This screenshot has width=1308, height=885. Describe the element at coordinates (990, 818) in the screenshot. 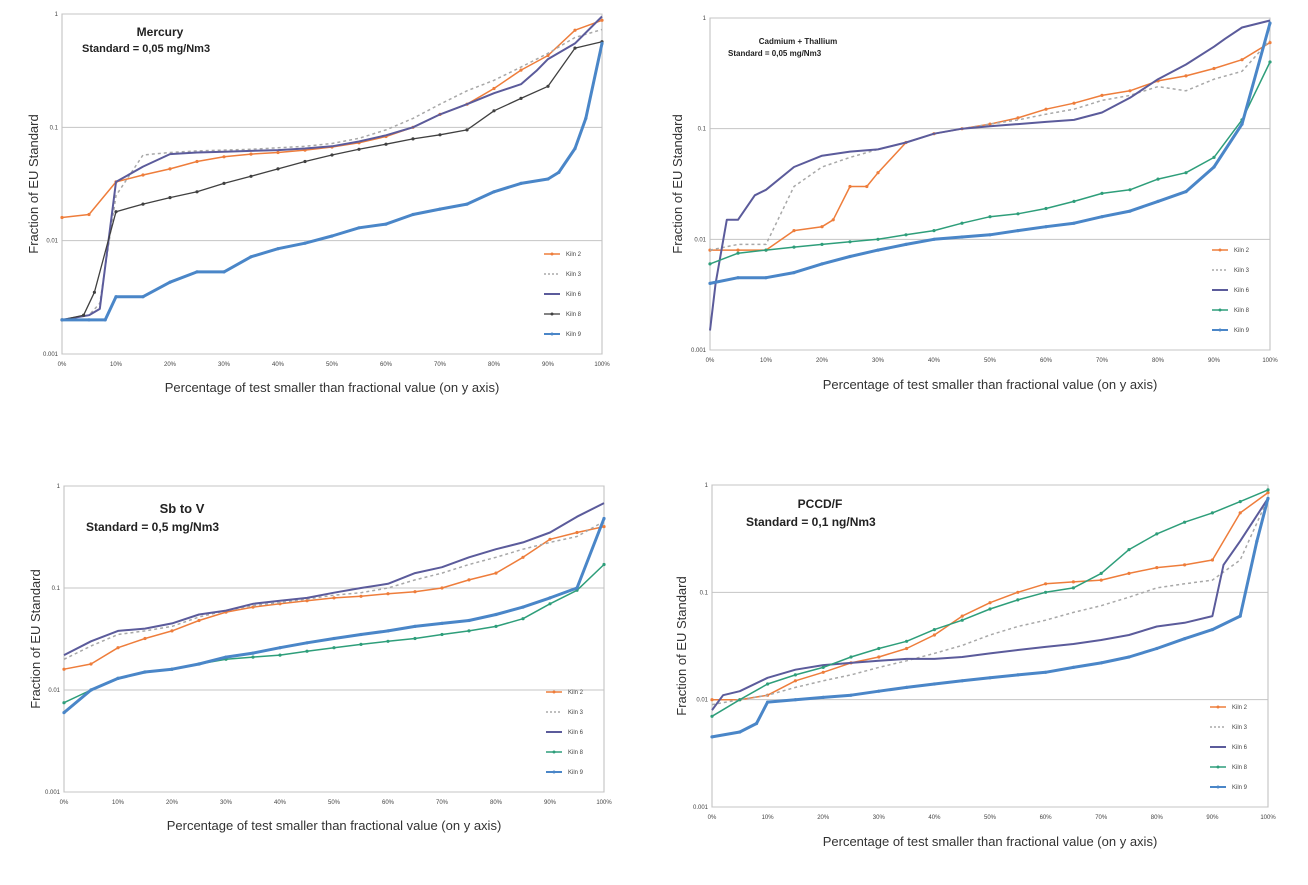

I see `x-tick-label: 50%` at that location.